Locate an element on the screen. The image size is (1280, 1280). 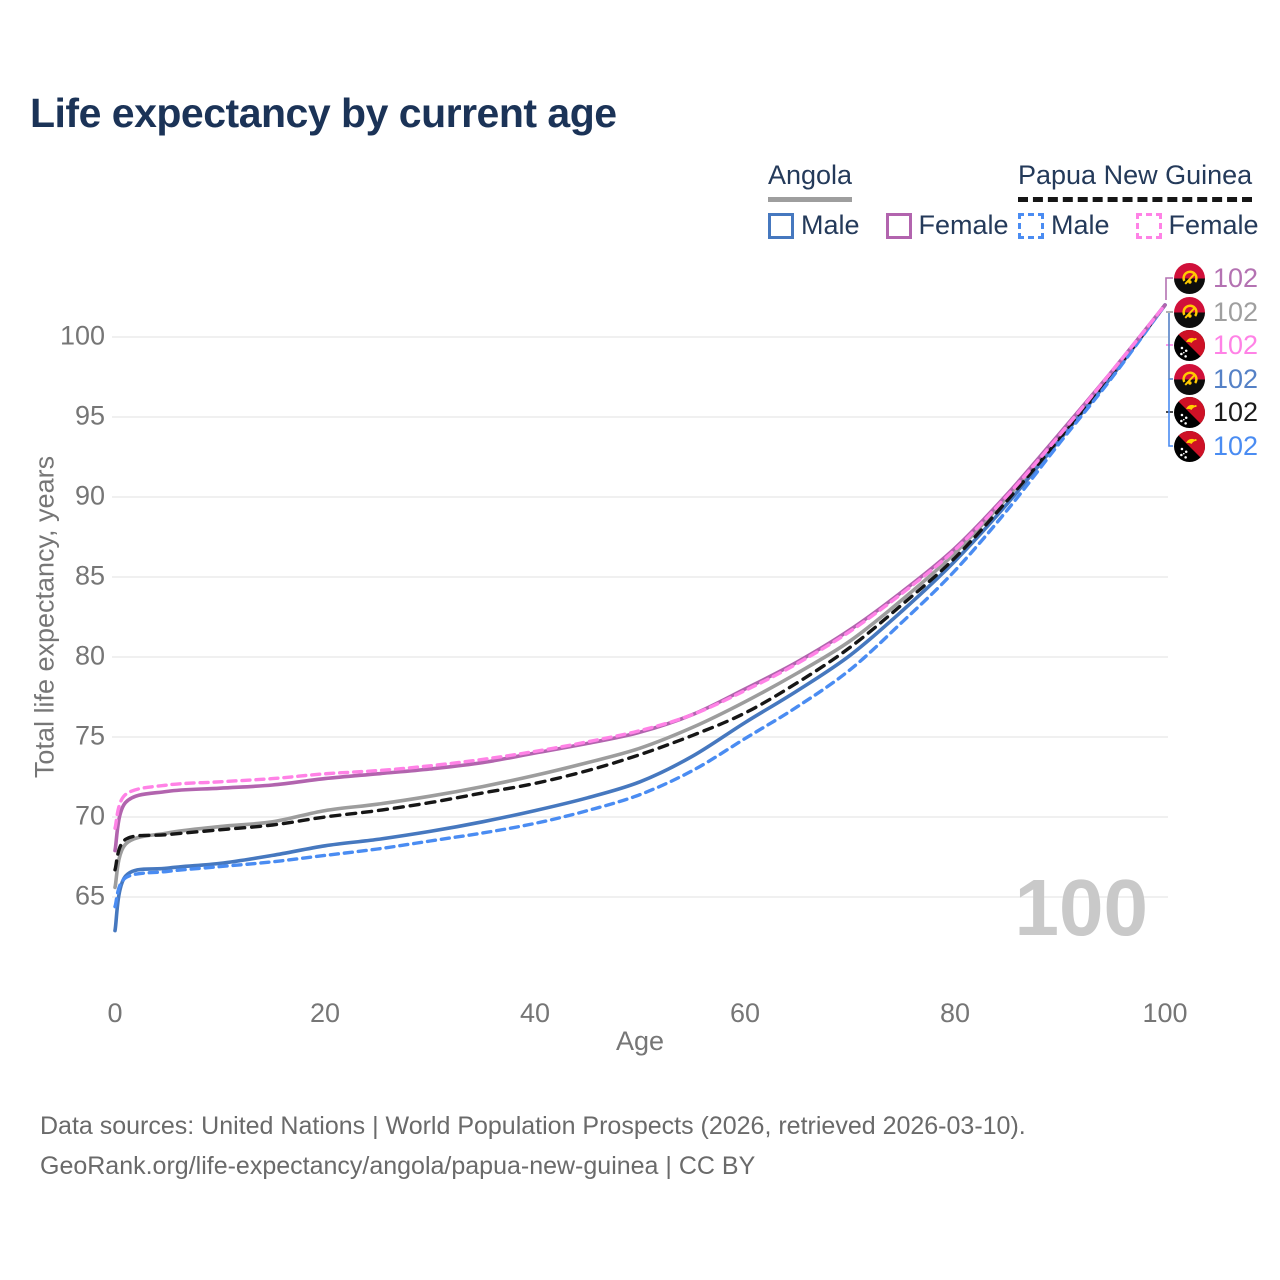
y-tick-label: 80 is located at coordinates (89, 655).